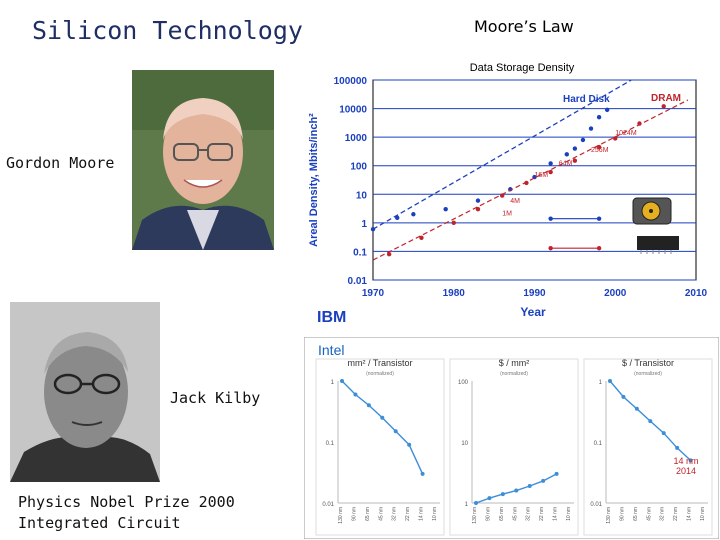 Image resolution: width=720 pixels, height=540 pixels. What do you see at coordinates (379, 363) in the screenshot?
I see `panel-title: mm² / Transistor` at bounding box center [379, 363].